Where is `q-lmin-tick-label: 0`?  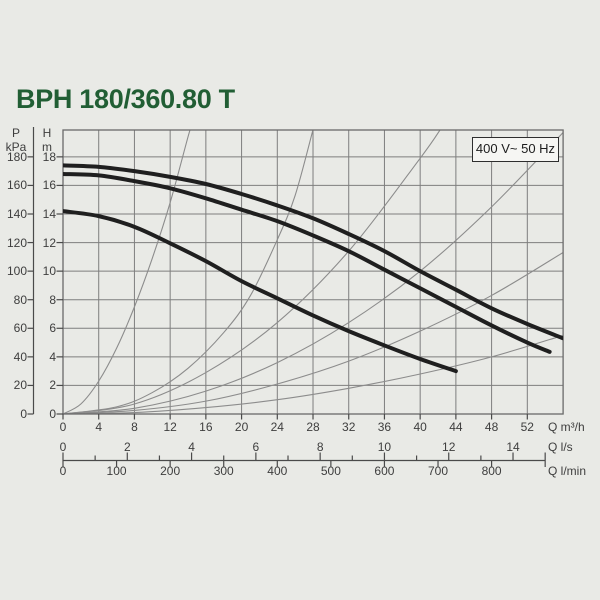
q-lmin-tick-label: 0 is located at coordinates (63, 471).